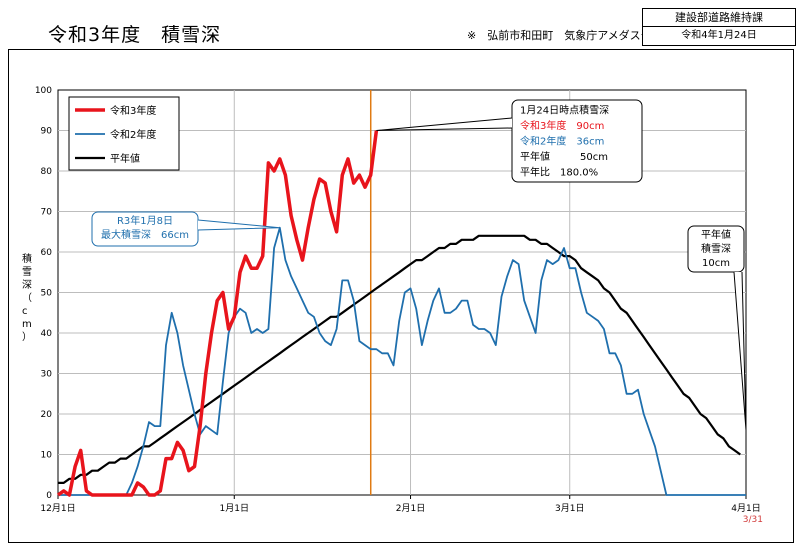 The width and height of the screenshot is (800, 549). What do you see at coordinates (47, 132) in the screenshot?
I see `y-tick-label: 90` at bounding box center [47, 132].